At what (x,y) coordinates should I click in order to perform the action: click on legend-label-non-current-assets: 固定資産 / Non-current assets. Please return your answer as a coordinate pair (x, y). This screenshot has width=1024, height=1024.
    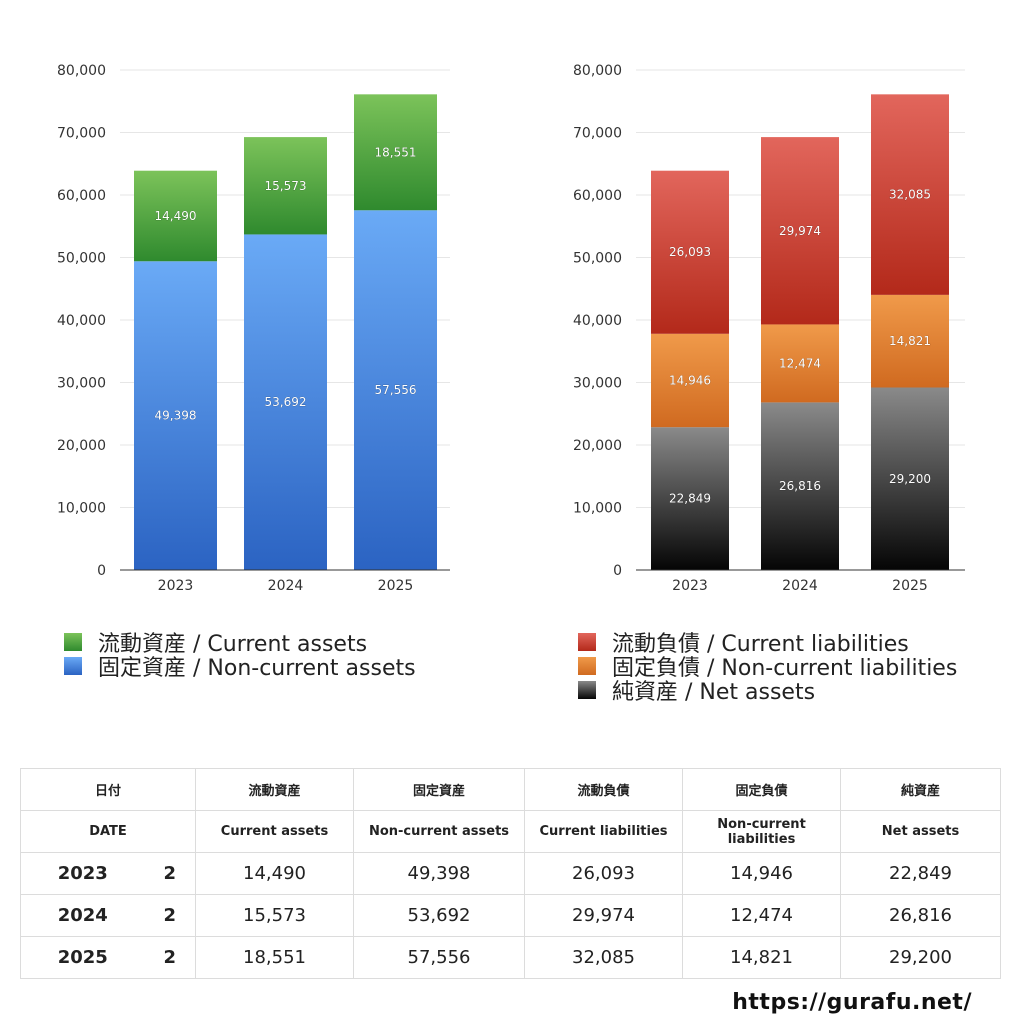
    Looking at the image, I should click on (257, 668).